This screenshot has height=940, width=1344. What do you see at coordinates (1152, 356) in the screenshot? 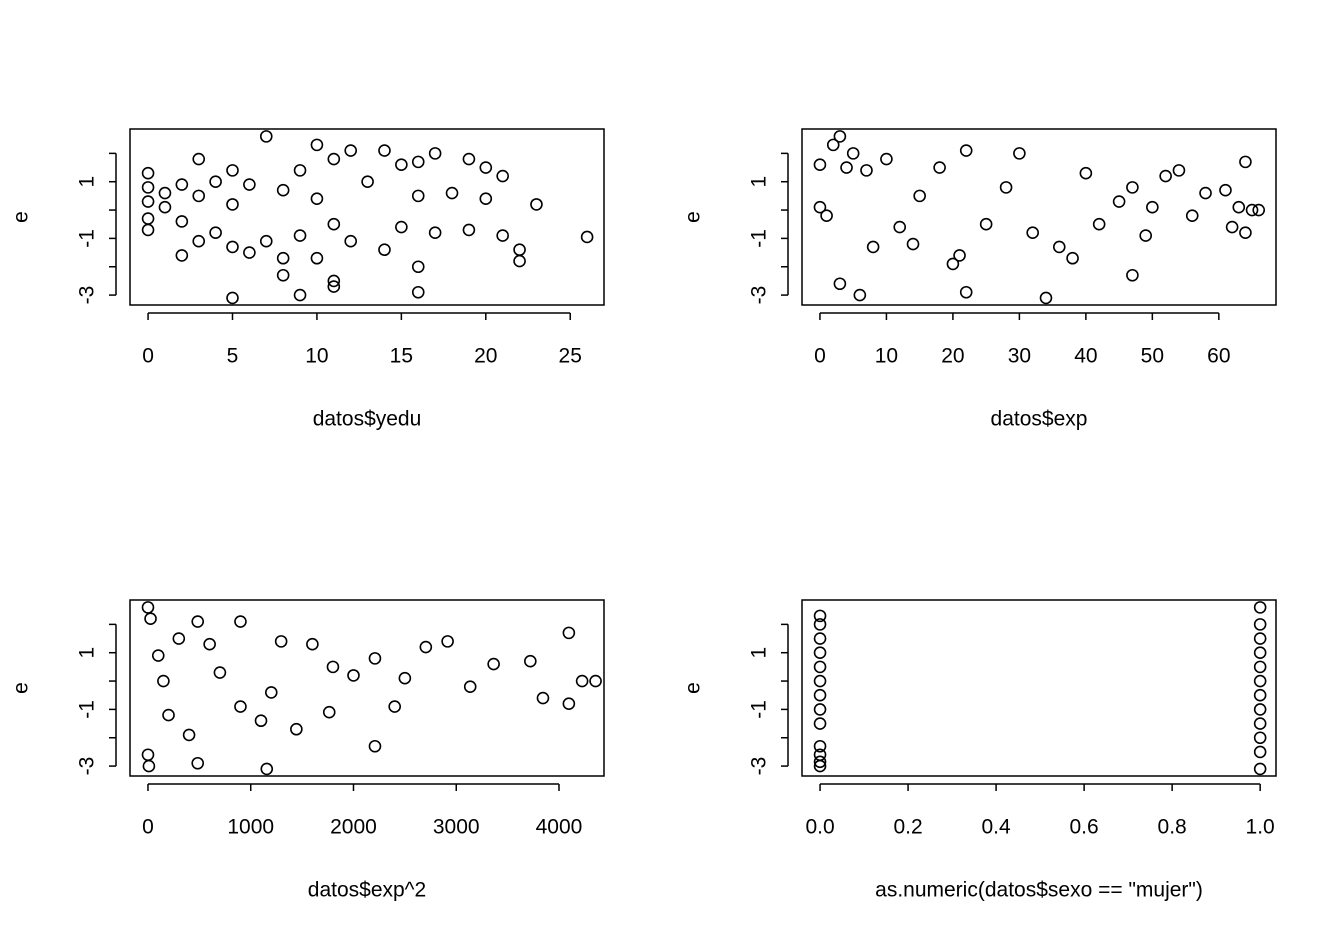
I see `x-tick-label: 50` at bounding box center [1152, 356].